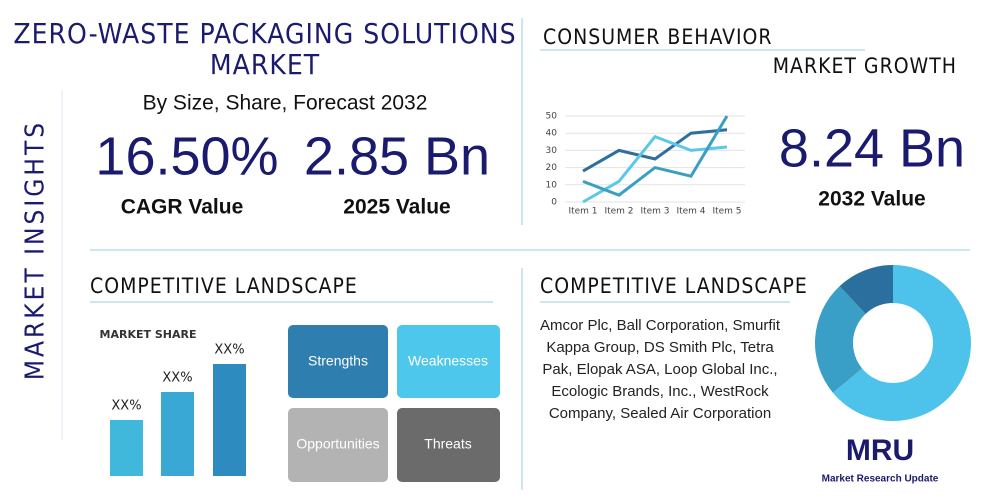 This screenshot has height=500, width=1000. I want to click on section-title: CONSUMER BEHAVIOR, so click(658, 37).